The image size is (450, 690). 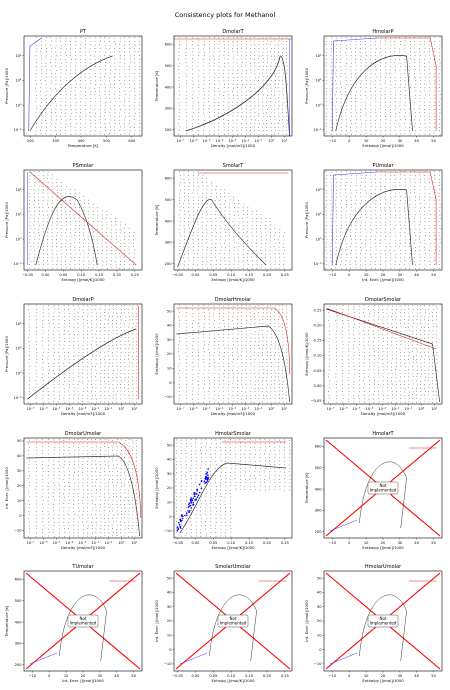 I want to click on panel-title: SmolarT, so click(x=234, y=166).